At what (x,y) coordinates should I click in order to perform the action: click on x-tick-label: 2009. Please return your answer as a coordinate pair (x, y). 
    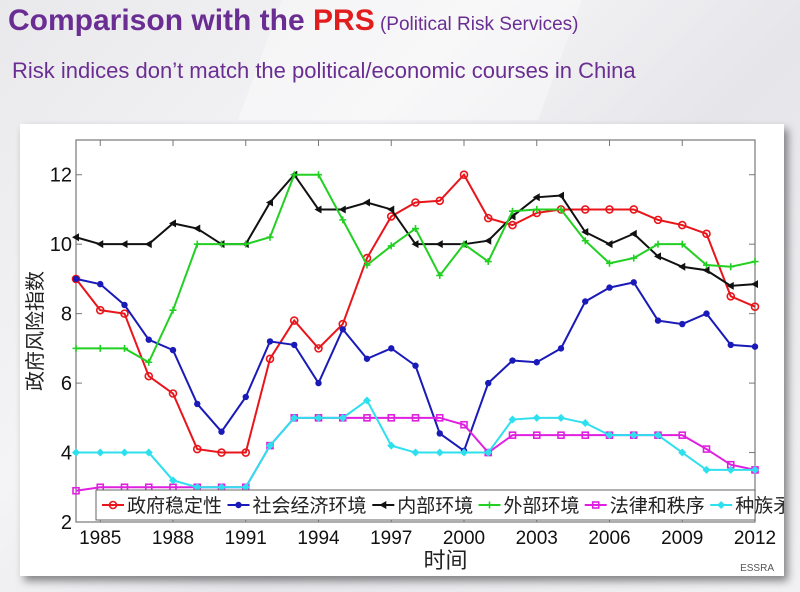
    Looking at the image, I should click on (682, 538).